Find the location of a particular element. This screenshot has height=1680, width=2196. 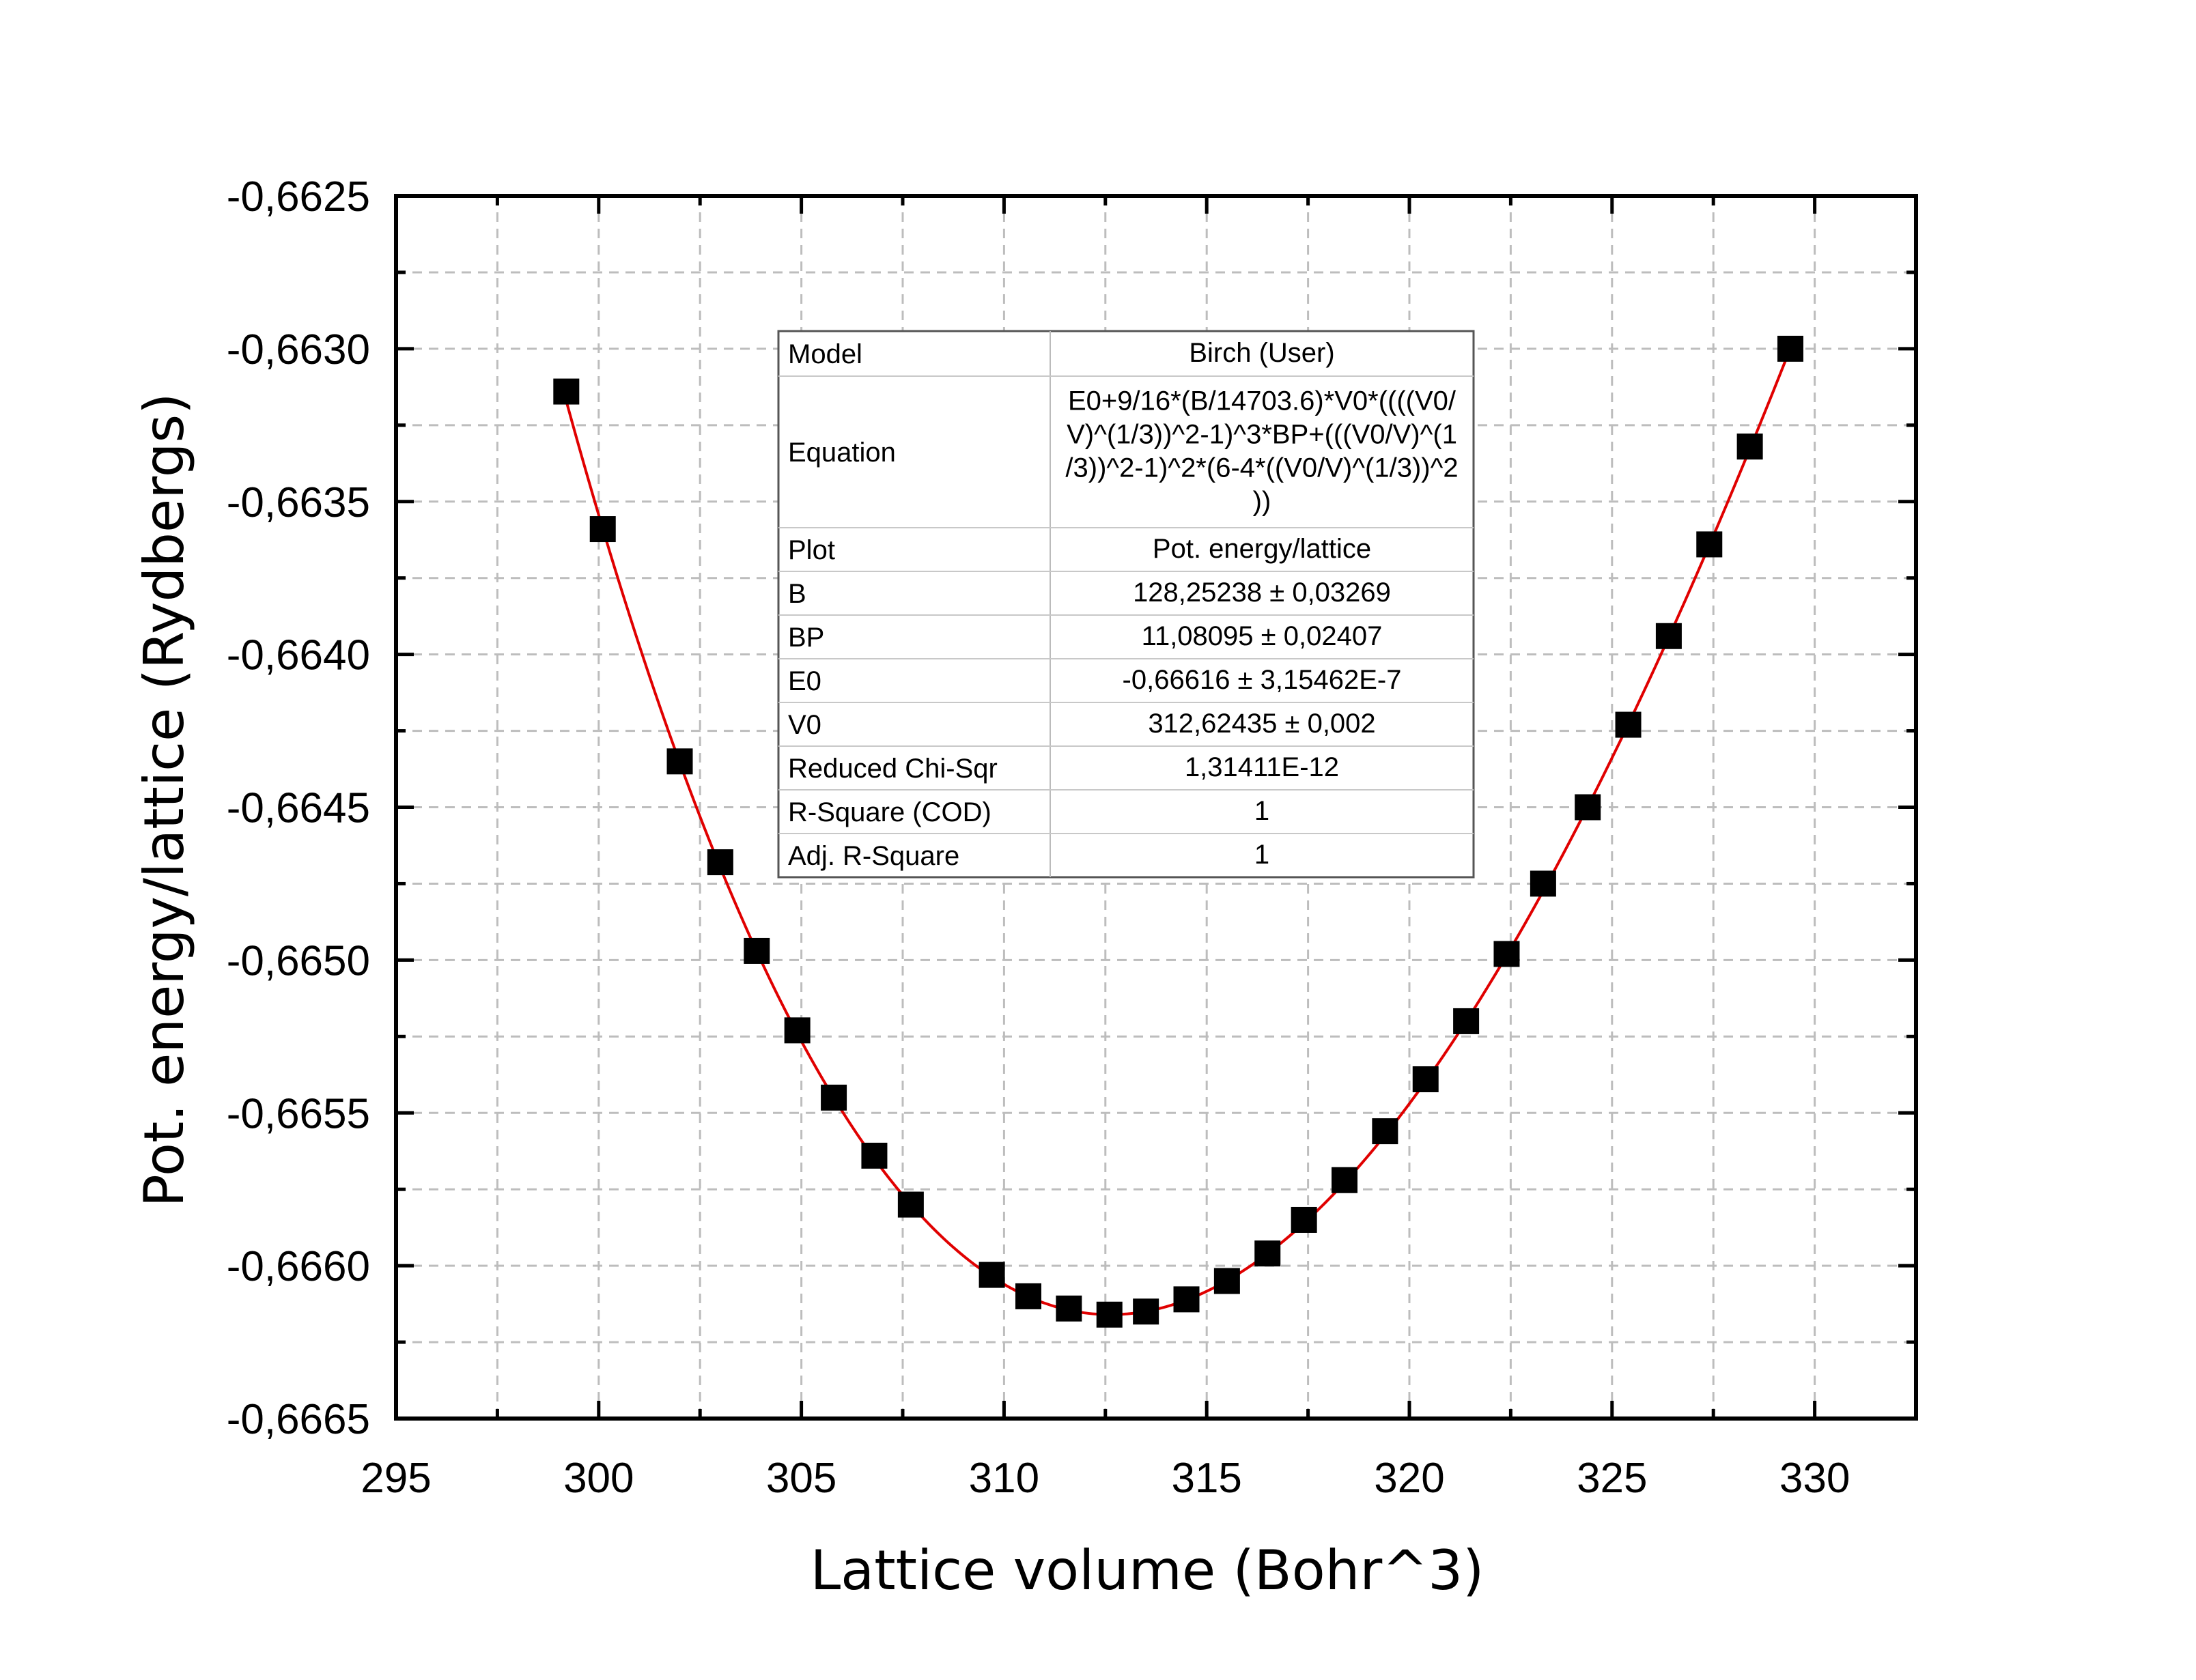

x-tick-label: 310 is located at coordinates (1004, 1478).